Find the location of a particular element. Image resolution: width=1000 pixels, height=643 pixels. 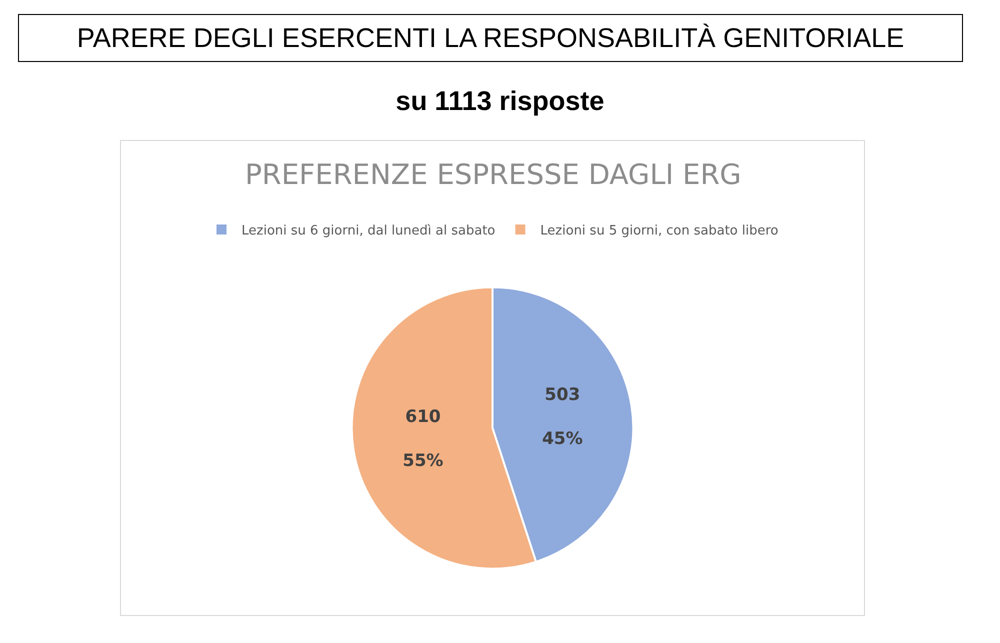

text: PREFERENZE ESPRESSE DAGLI ERG is located at coordinates (493, 174).